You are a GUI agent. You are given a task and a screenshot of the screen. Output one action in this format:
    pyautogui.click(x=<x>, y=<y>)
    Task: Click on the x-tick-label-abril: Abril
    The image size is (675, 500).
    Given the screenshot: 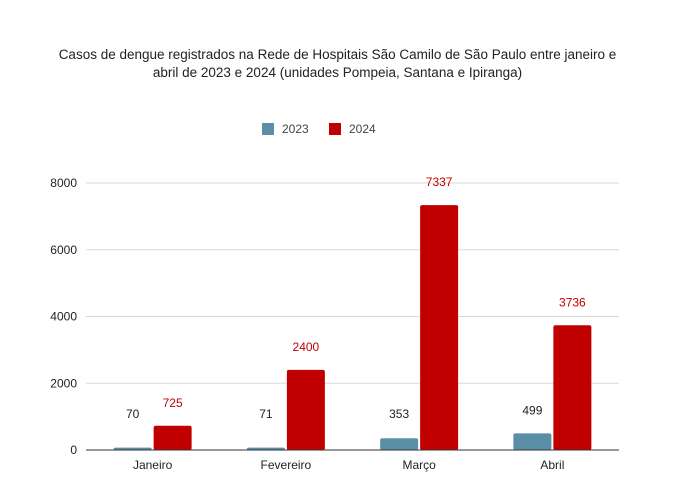 What is the action you would take?
    pyautogui.click(x=552, y=465)
    